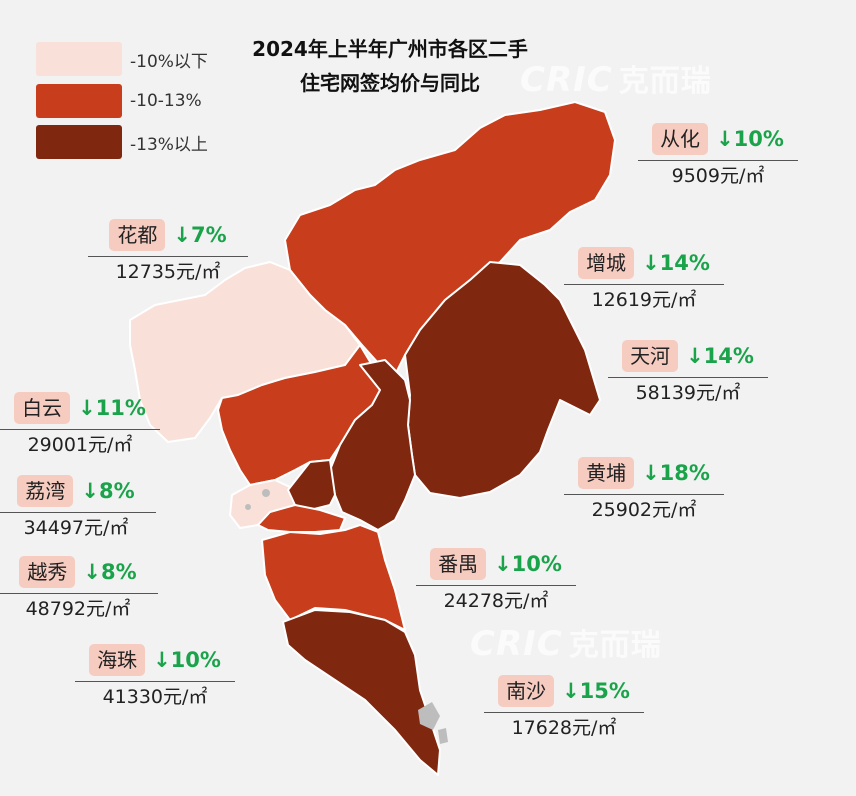  Describe the element at coordinates (155, 697) in the screenshot. I see `district-price: 41330元/㎡` at that location.